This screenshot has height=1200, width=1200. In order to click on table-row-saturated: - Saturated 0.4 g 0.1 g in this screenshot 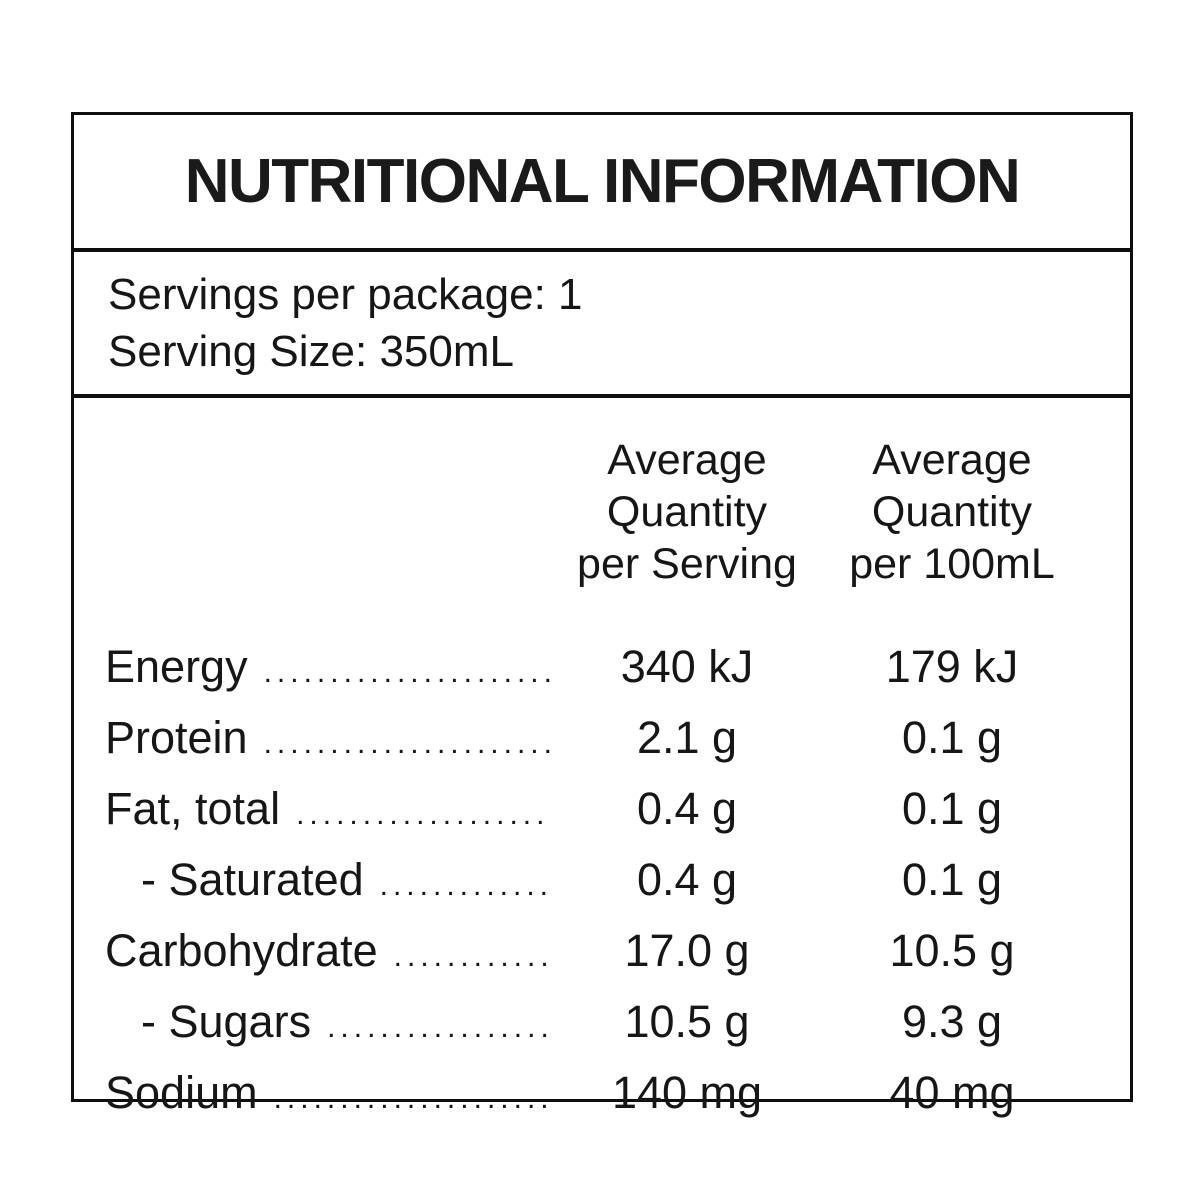, I will do `click(603, 875)`.